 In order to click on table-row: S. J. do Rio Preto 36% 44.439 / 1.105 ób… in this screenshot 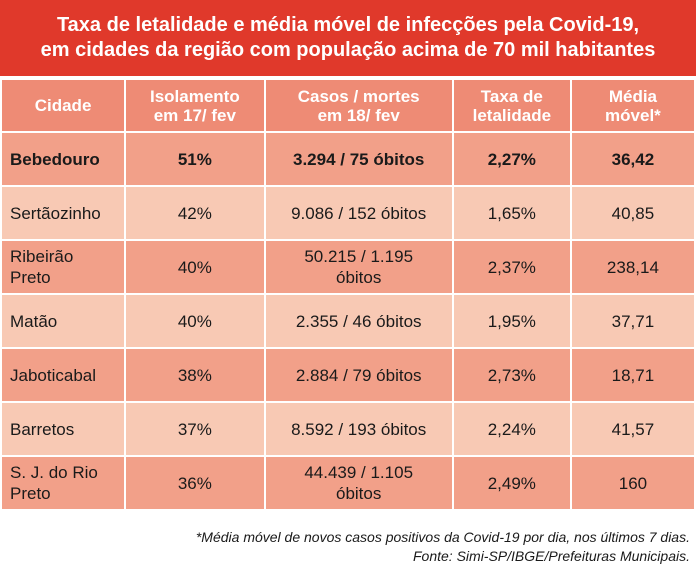, I will do `click(348, 483)`.